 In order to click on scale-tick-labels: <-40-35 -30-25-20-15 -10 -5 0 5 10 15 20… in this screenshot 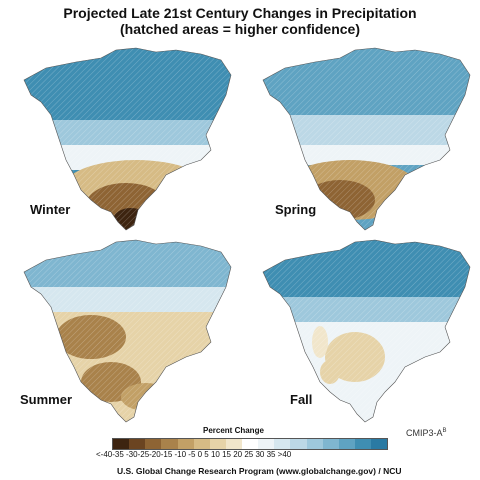, I will do `click(194, 454)`.